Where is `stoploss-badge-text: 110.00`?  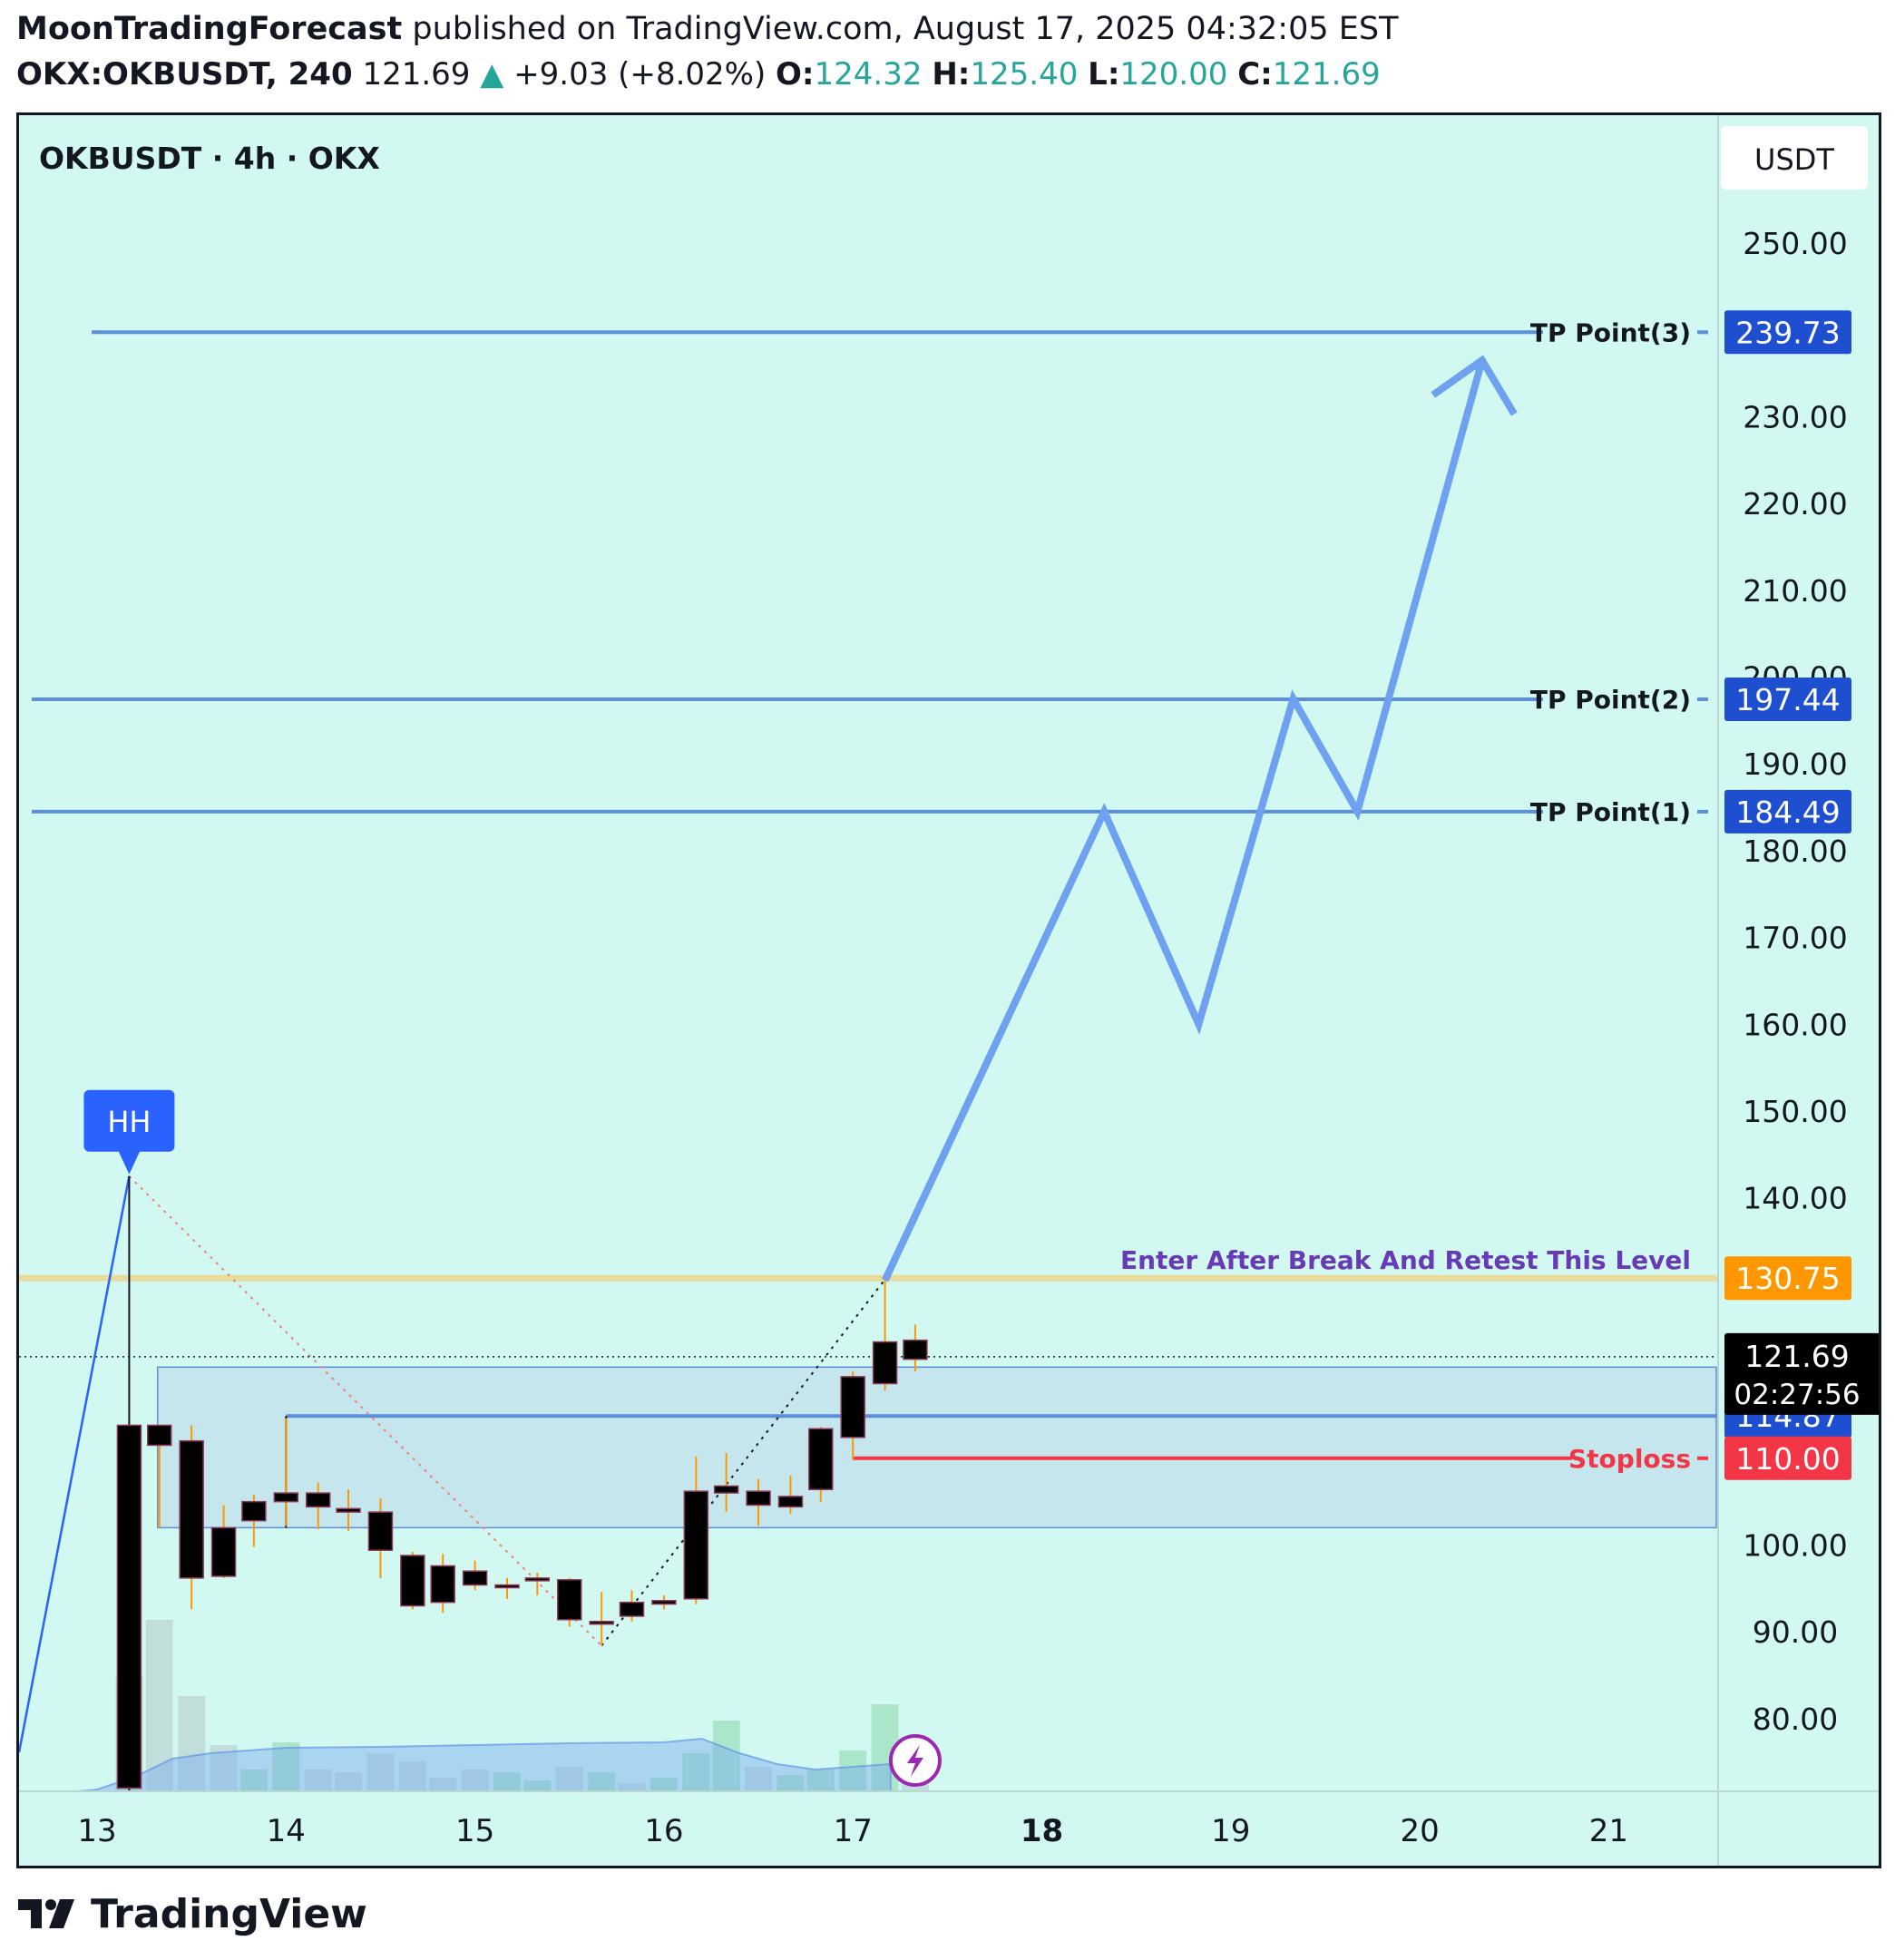 stoploss-badge-text: 110.00 is located at coordinates (1787, 1459).